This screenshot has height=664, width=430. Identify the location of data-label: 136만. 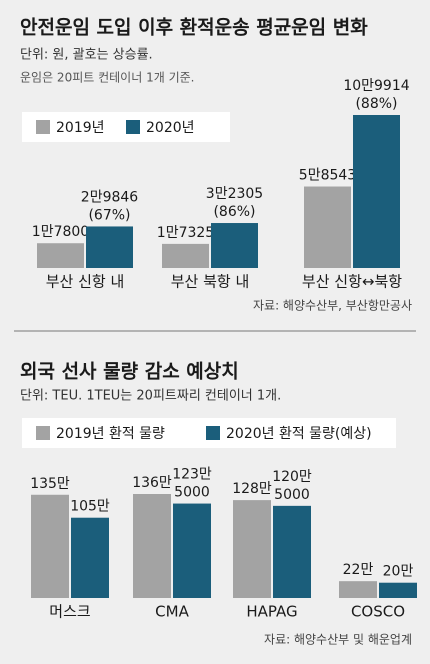
(152, 483).